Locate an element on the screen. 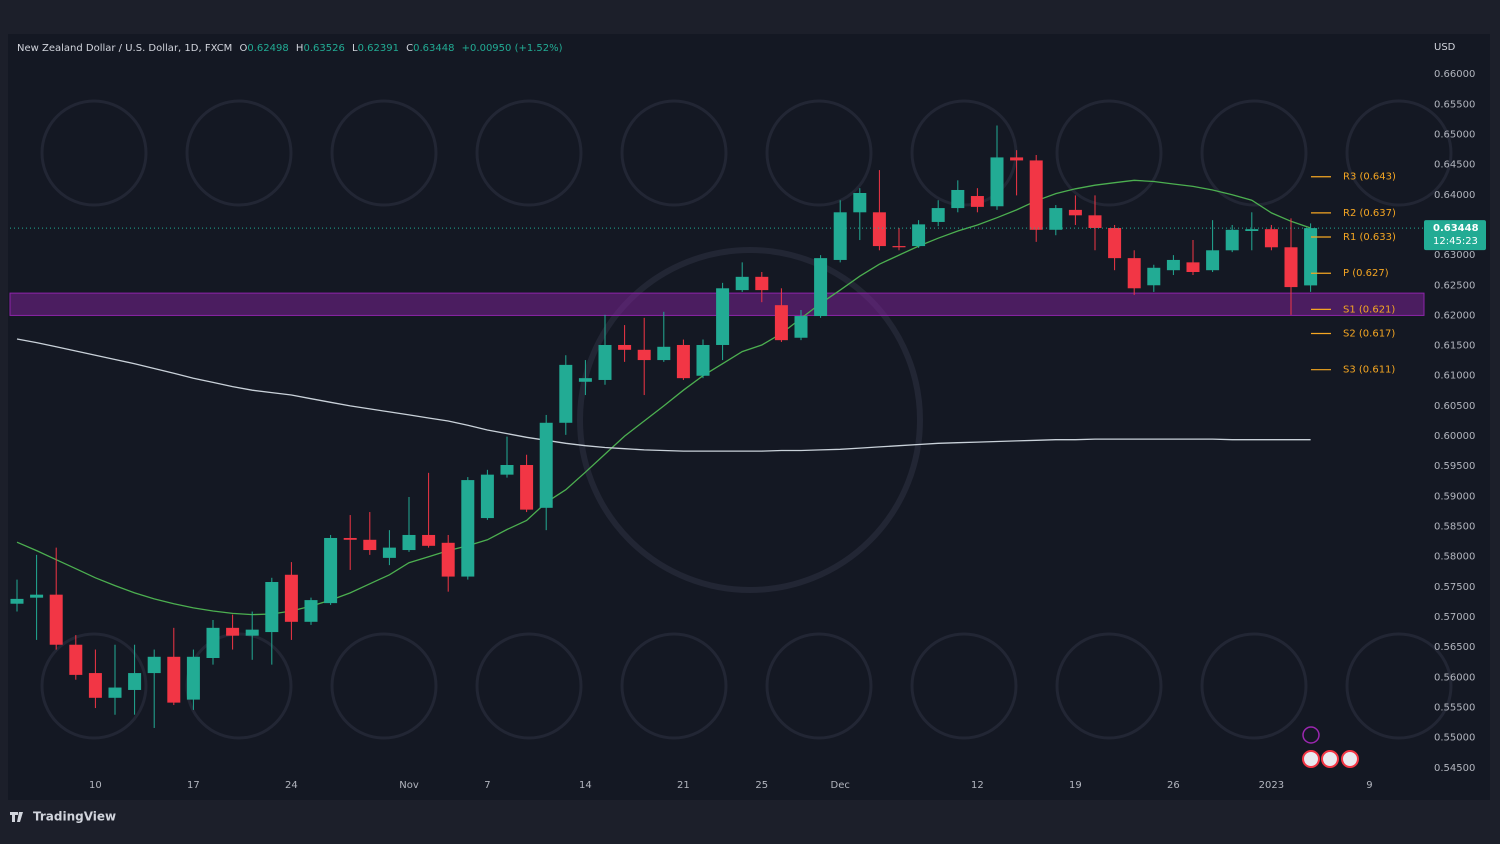 Image resolution: width=1500 pixels, height=844 pixels. y-tick-label: 0.62500 is located at coordinates (1454, 285).